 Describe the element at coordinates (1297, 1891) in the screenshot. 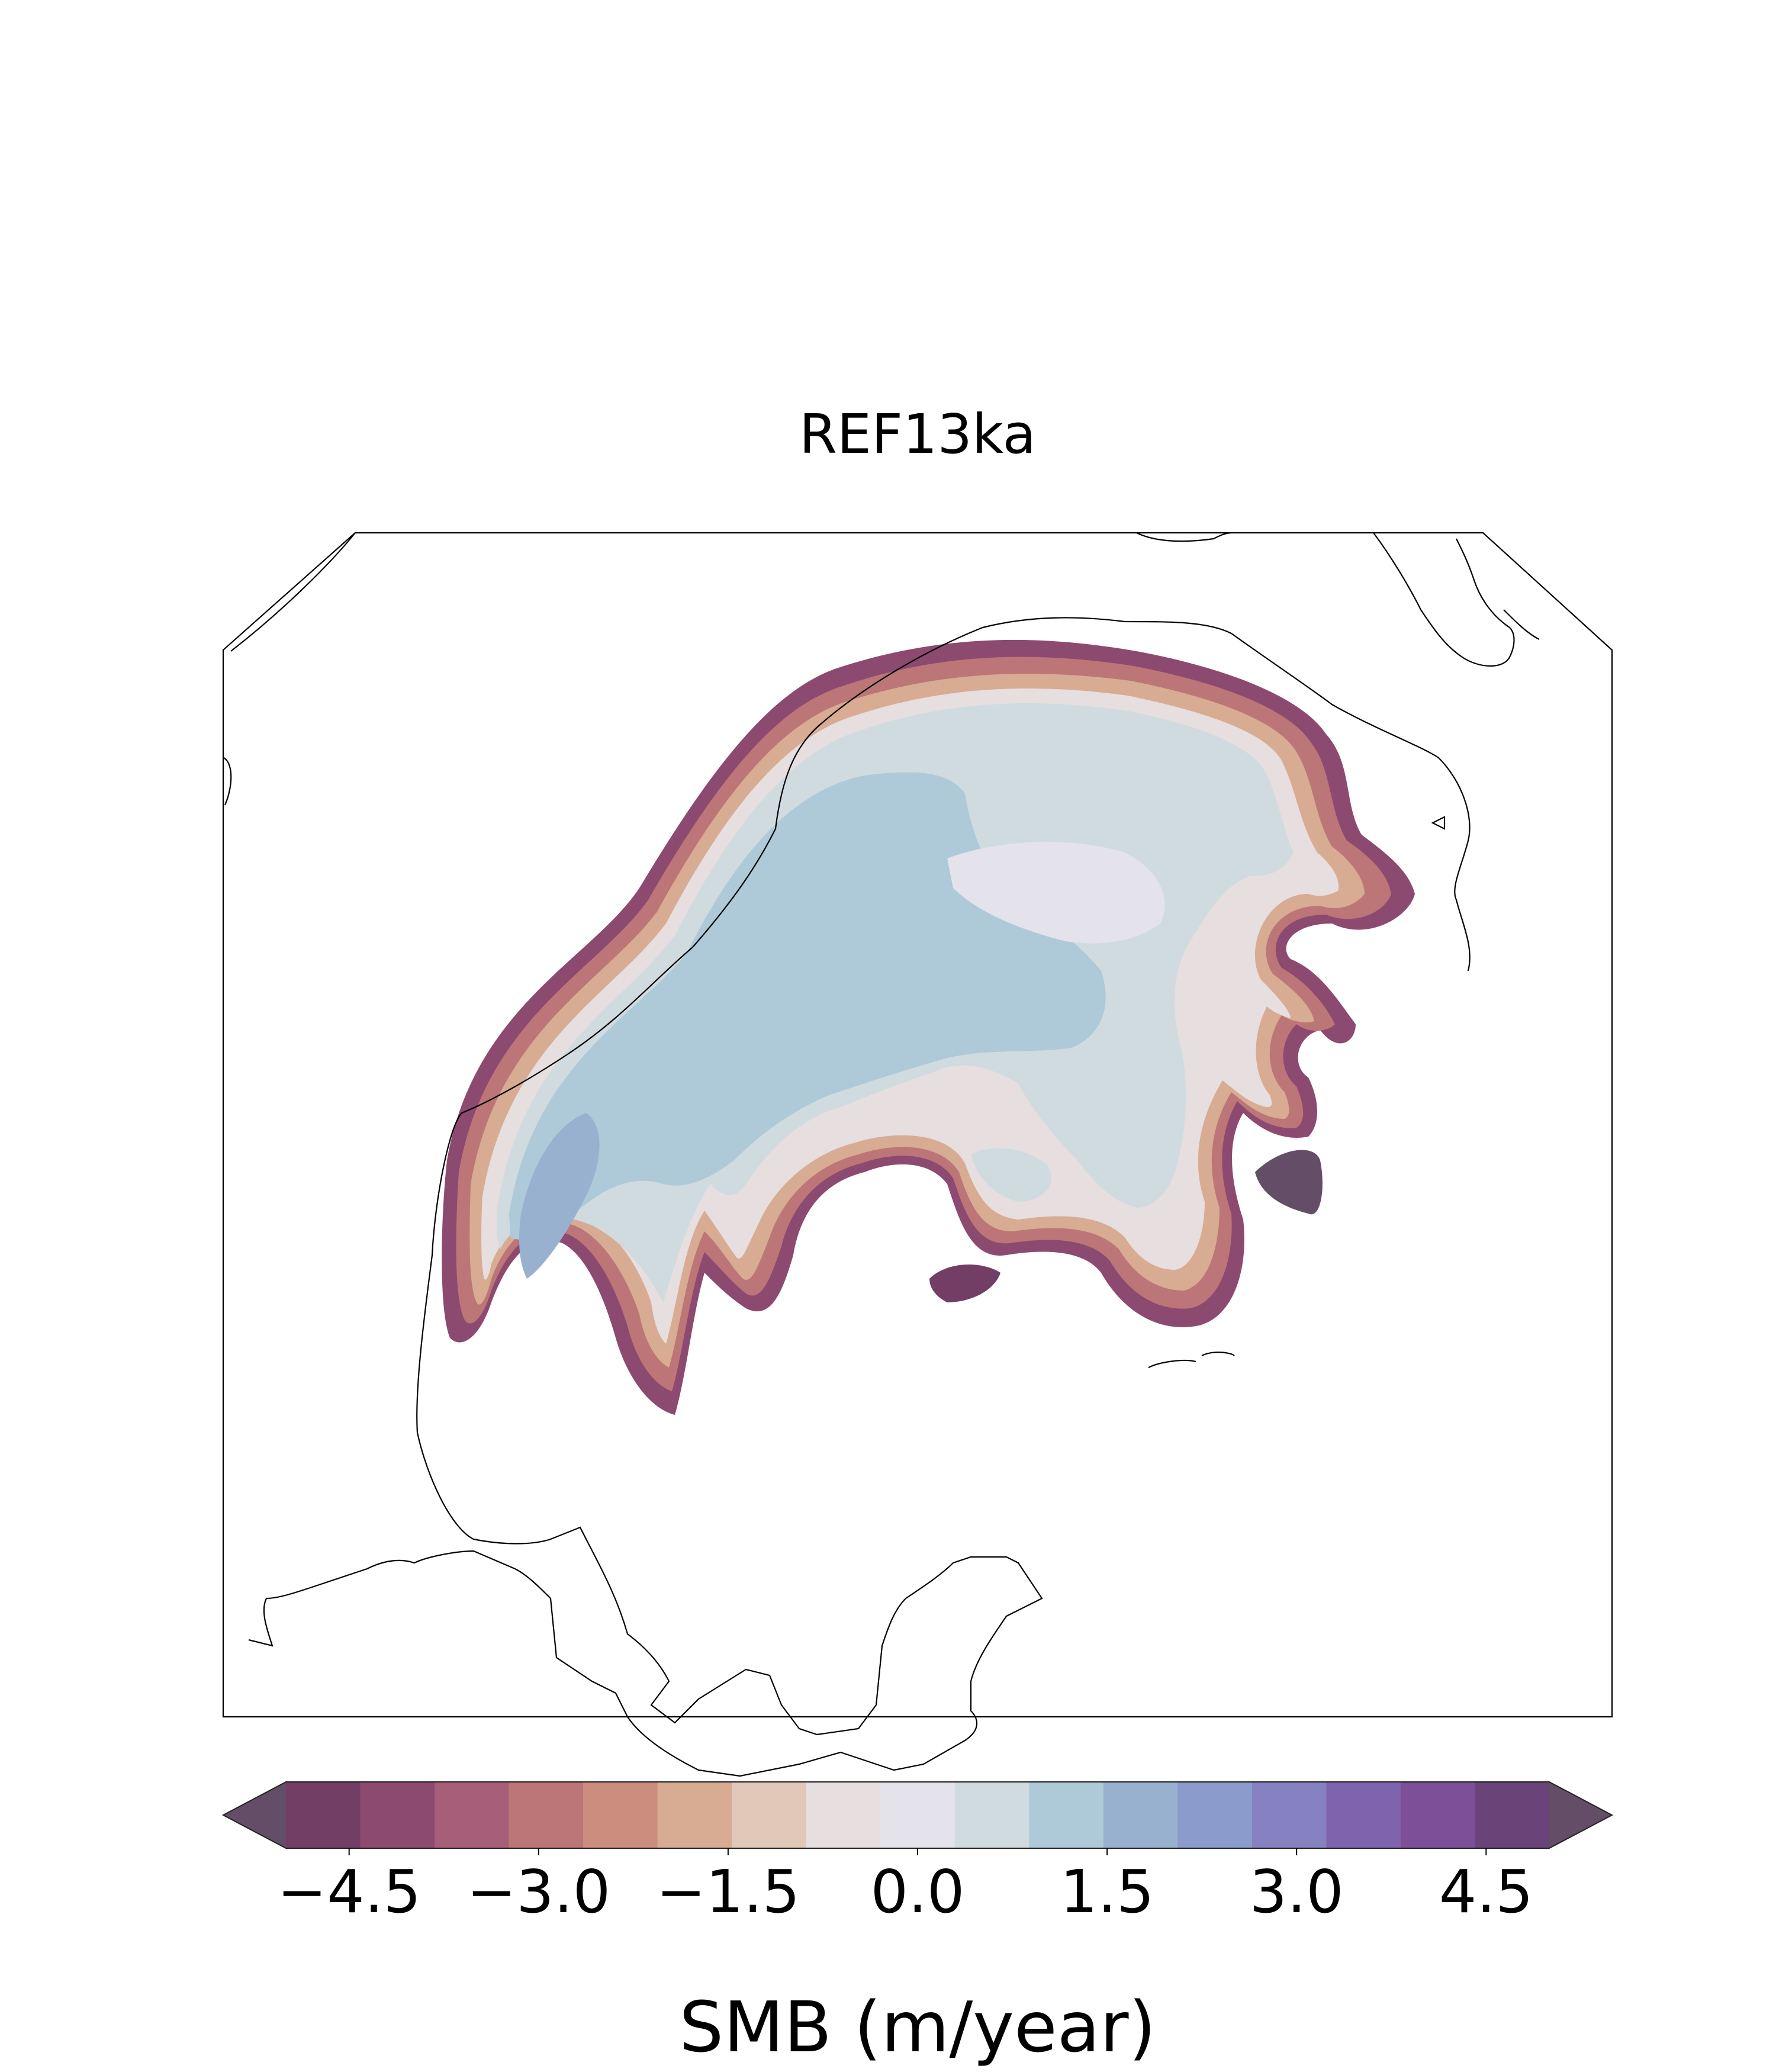

I see `colorbar-tick-label: 3.0` at that location.